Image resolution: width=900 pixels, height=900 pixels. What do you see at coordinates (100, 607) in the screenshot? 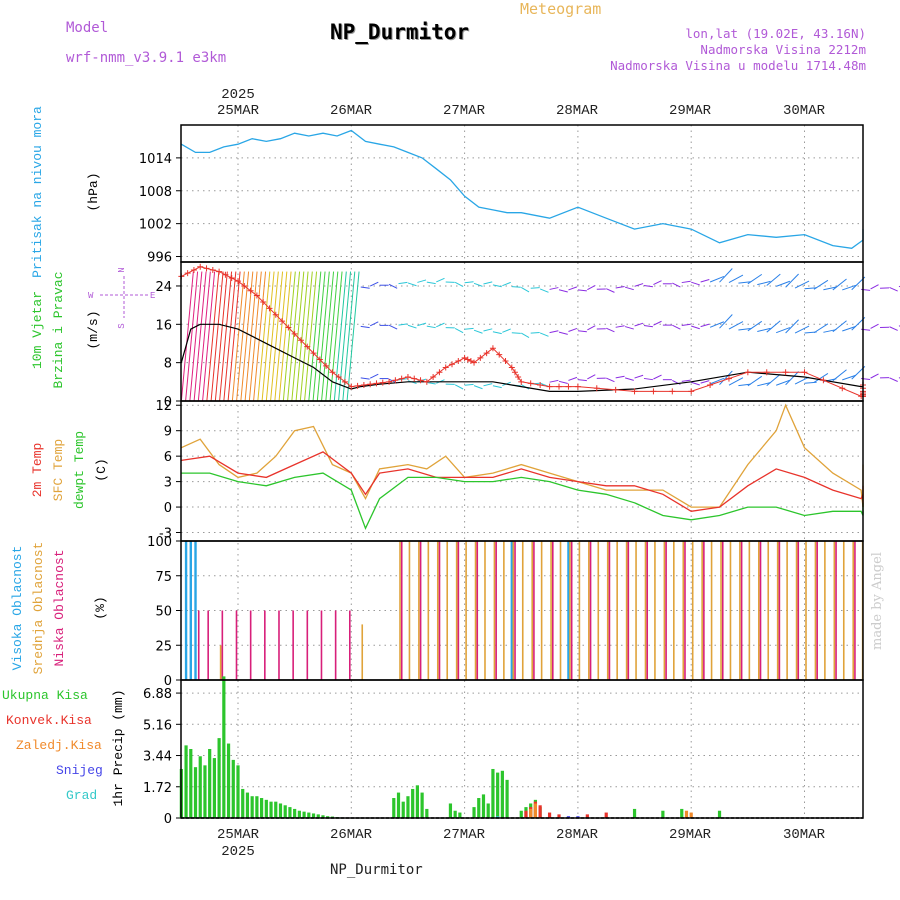
I see `cloud-unit: (%)` at bounding box center [100, 607].